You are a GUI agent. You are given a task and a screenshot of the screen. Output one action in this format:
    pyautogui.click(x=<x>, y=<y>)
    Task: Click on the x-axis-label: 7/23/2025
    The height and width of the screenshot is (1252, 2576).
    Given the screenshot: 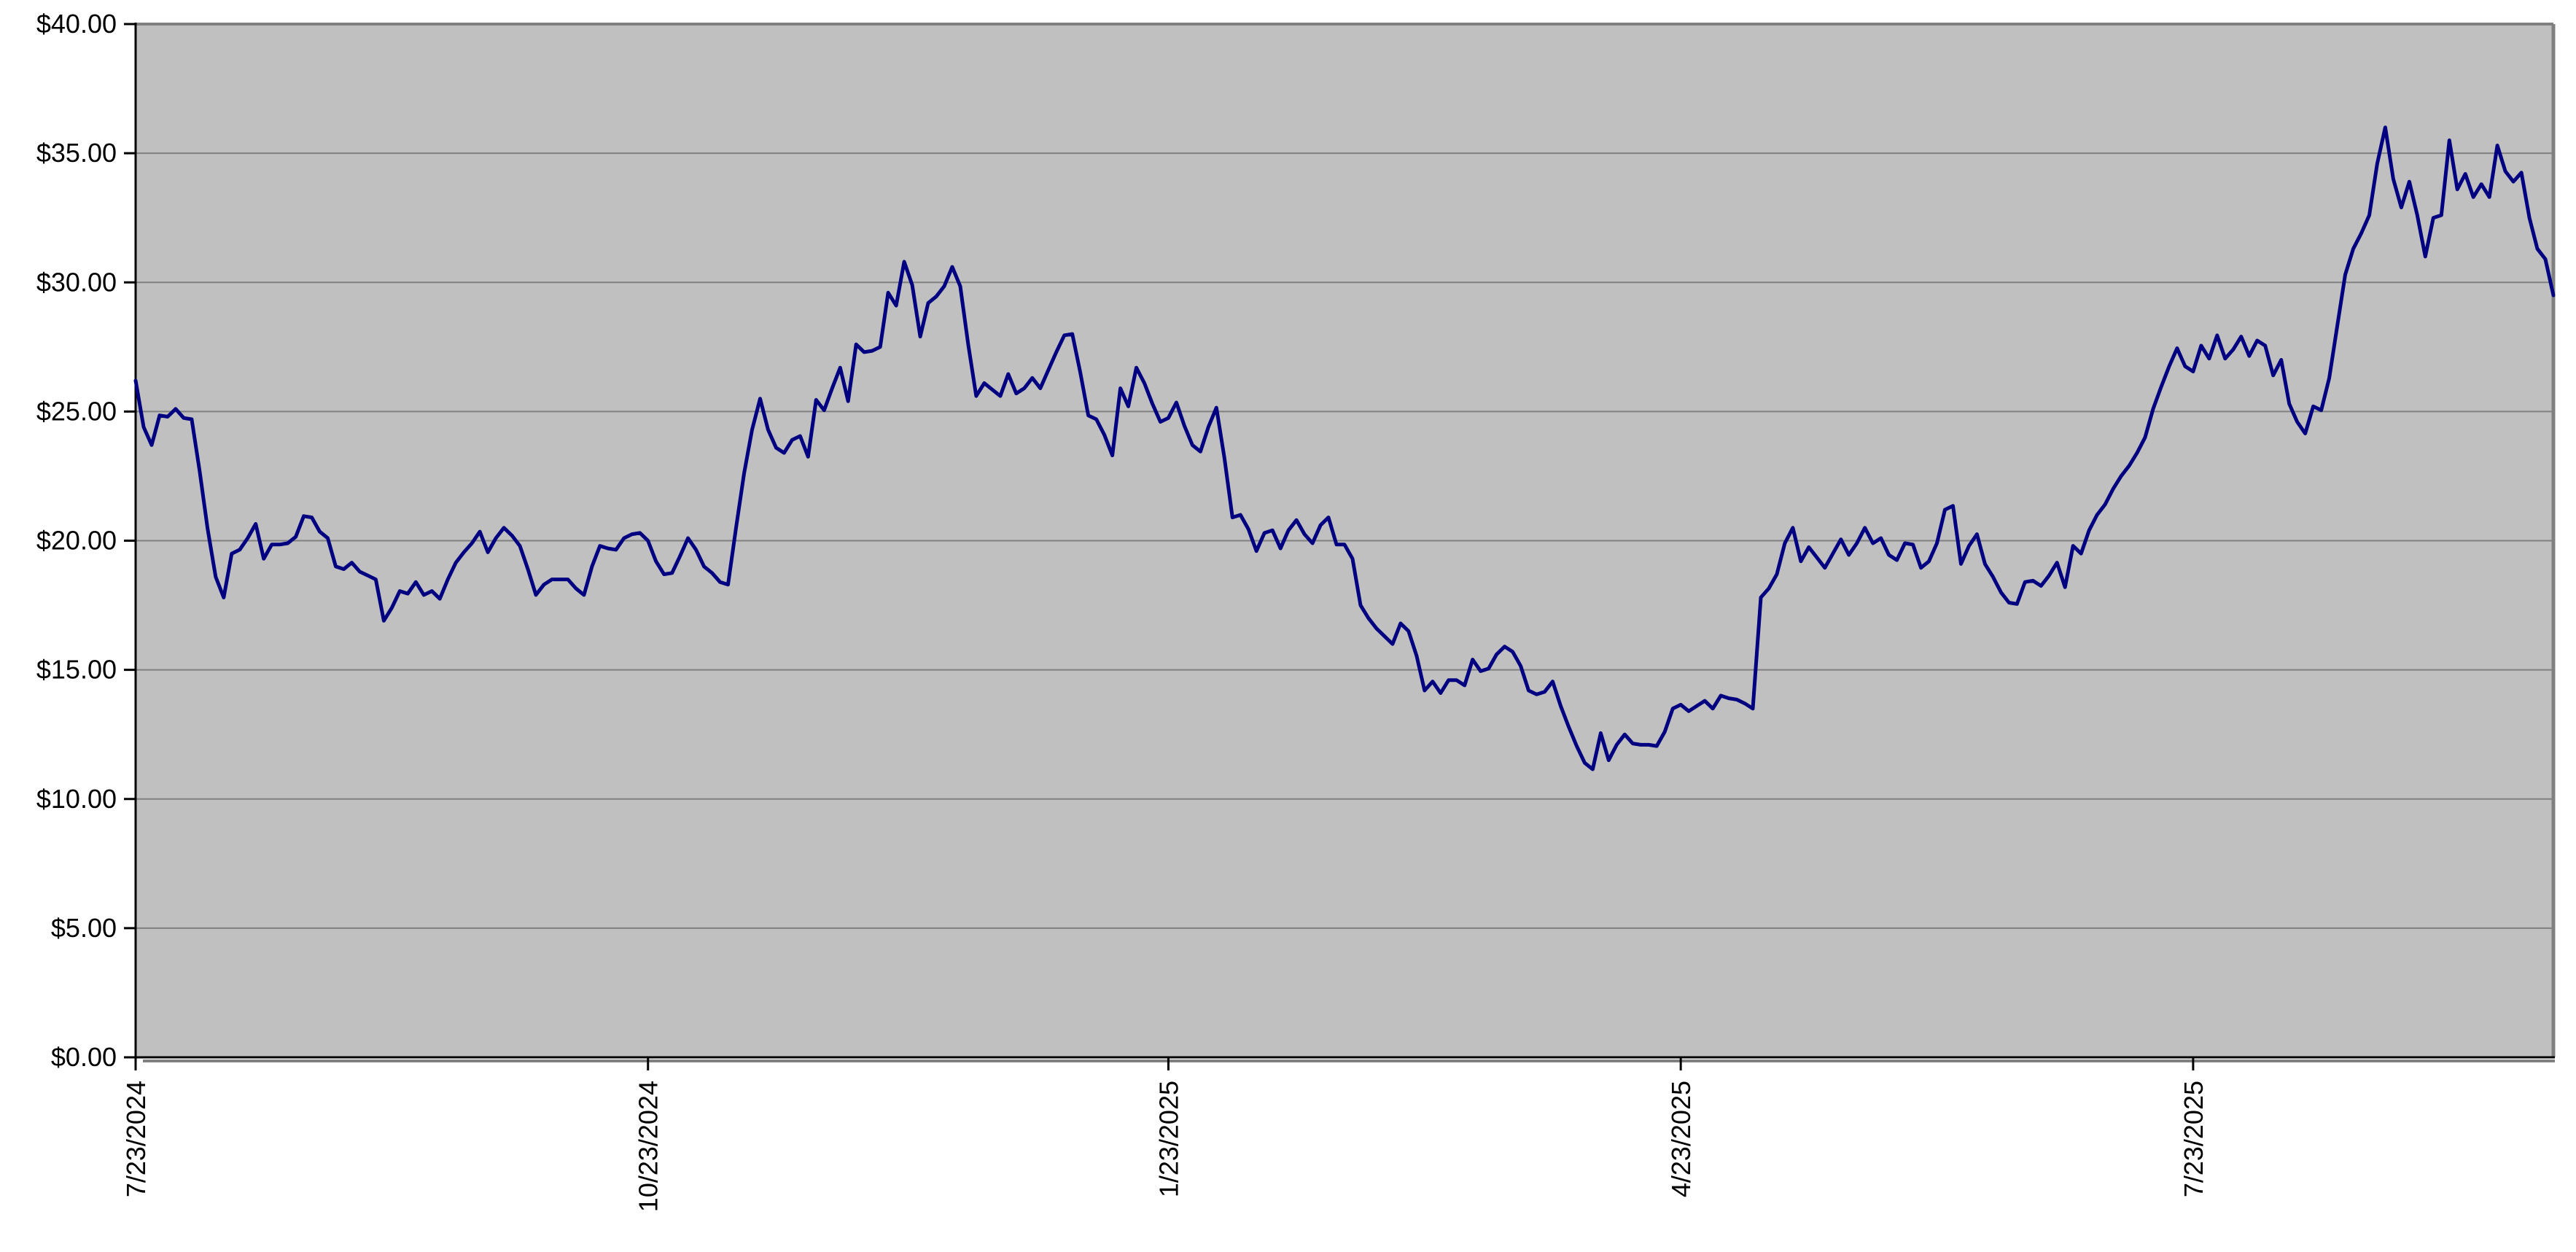 What is the action you would take?
    pyautogui.click(x=2194, y=1139)
    